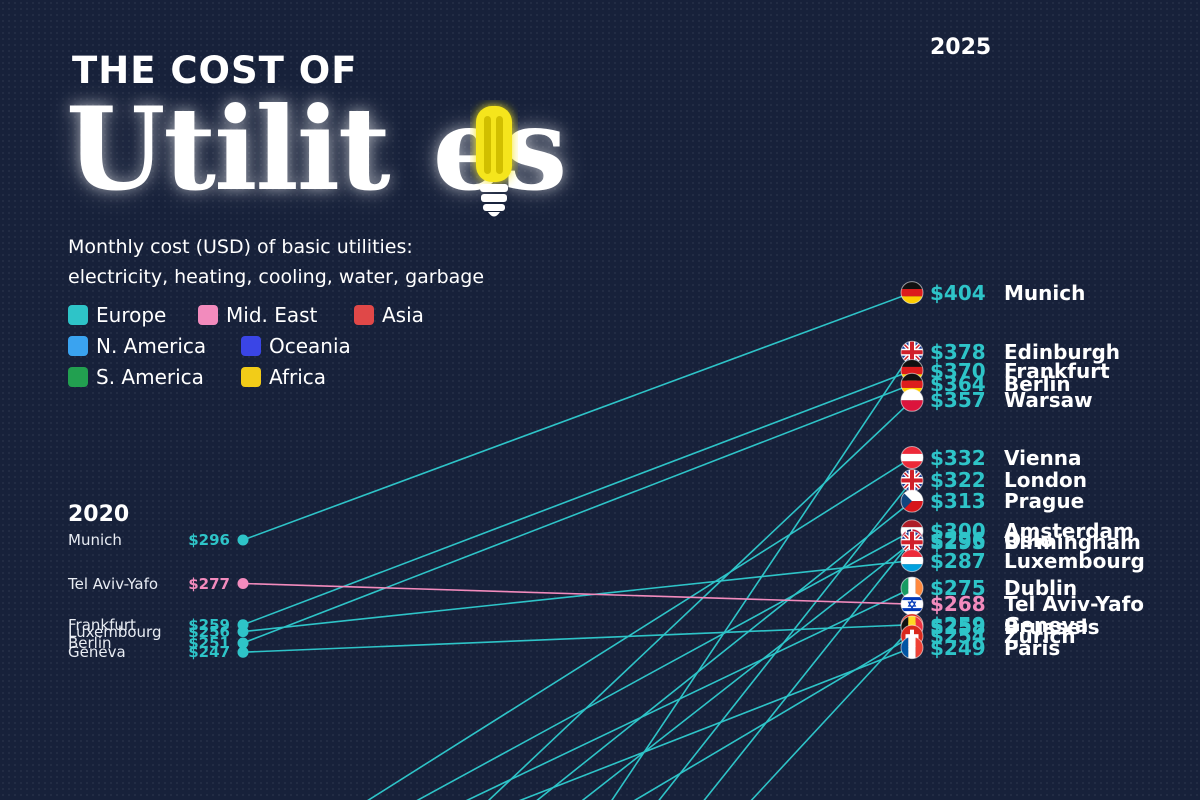 This screenshot has height=800, width=1200. I want to click on end-city-name: Tel Aviv-Yafo, so click(1074, 604).